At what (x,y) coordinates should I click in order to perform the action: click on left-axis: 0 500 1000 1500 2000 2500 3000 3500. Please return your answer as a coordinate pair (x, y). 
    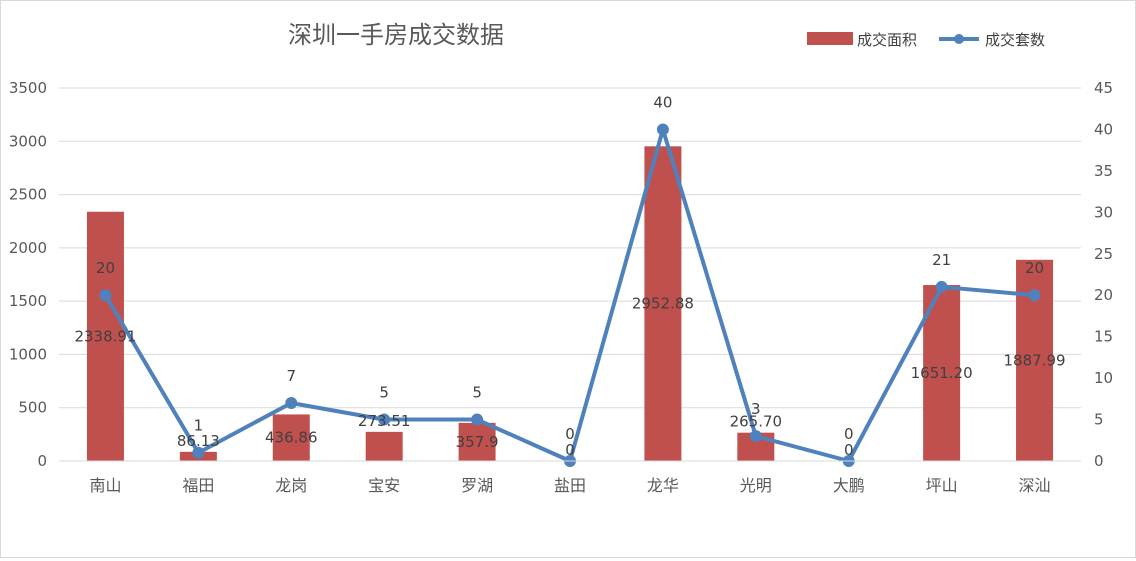
    Looking at the image, I should click on (28, 274).